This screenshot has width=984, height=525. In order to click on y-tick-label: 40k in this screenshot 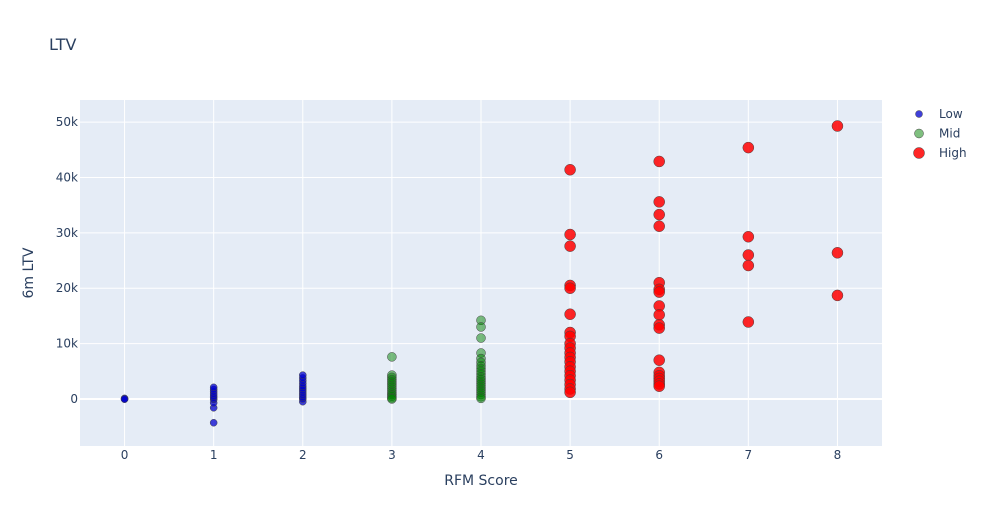, I will do `click(67, 178)`.